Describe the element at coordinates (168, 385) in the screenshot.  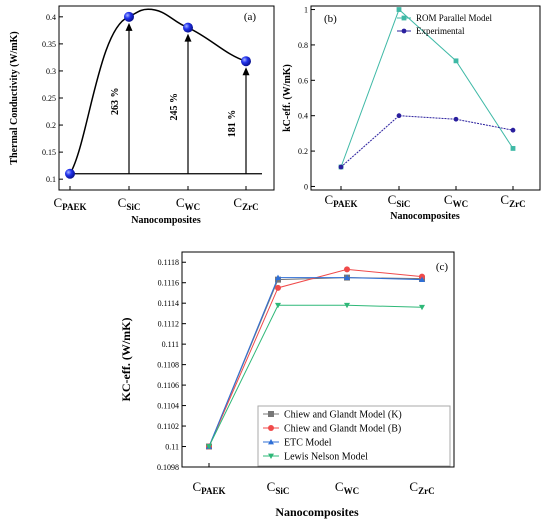
I see `y-tick-label: 0.1106` at that location.